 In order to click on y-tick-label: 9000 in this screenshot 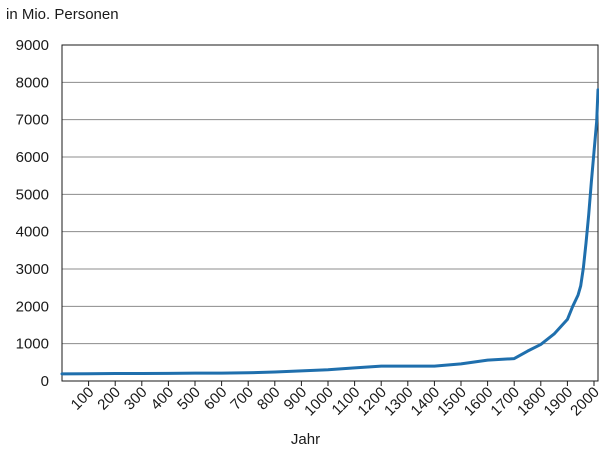, I will do `click(32, 45)`.